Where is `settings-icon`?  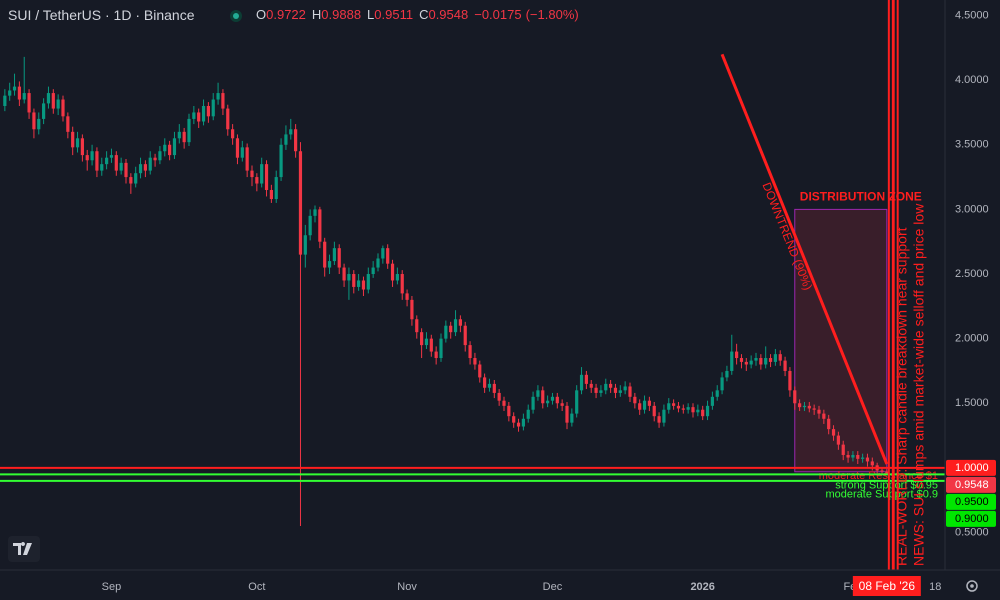
settings-icon is located at coordinates (972, 586).